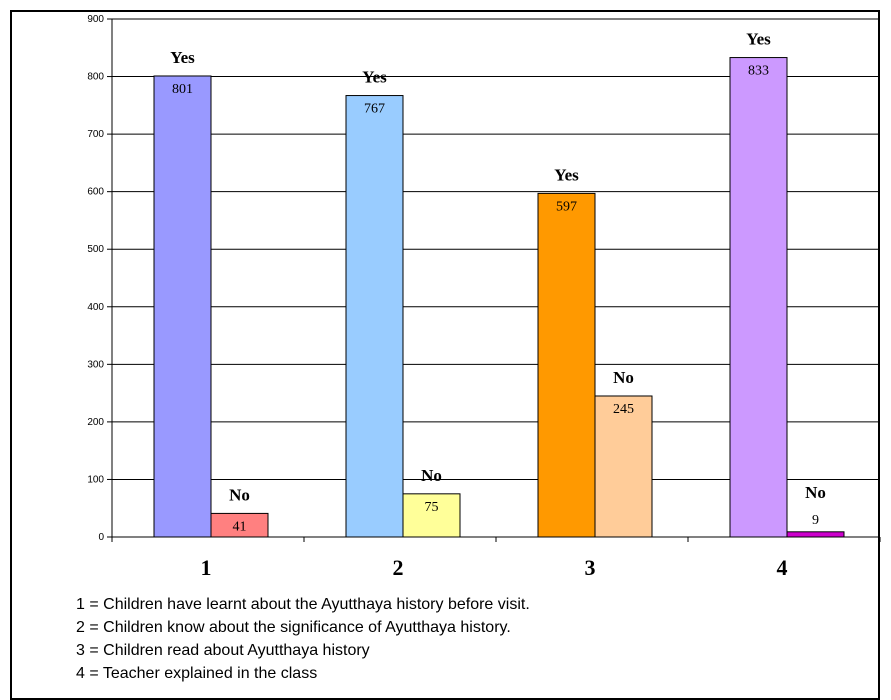 This screenshot has width=891, height=700. Describe the element at coordinates (431, 475) in the screenshot. I see `series-label-no-2: No` at that location.